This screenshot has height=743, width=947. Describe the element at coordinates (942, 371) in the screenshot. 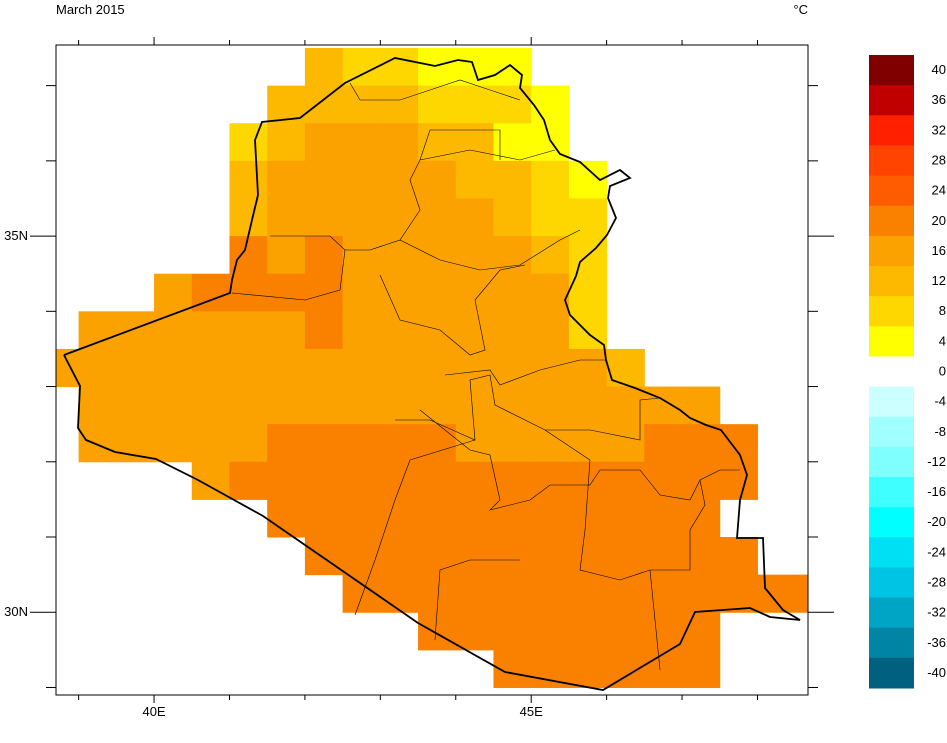

I see `colorbar-label: 0` at that location.